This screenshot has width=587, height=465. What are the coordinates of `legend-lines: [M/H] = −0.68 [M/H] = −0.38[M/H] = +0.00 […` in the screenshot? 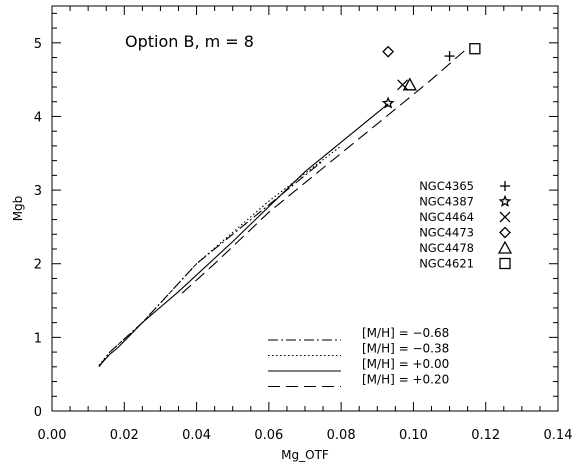 It's located at (358, 357).